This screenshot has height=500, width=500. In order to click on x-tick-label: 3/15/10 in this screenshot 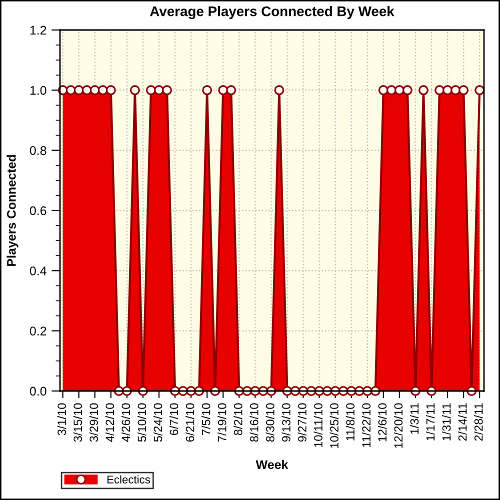, I will do `click(77, 422)`.